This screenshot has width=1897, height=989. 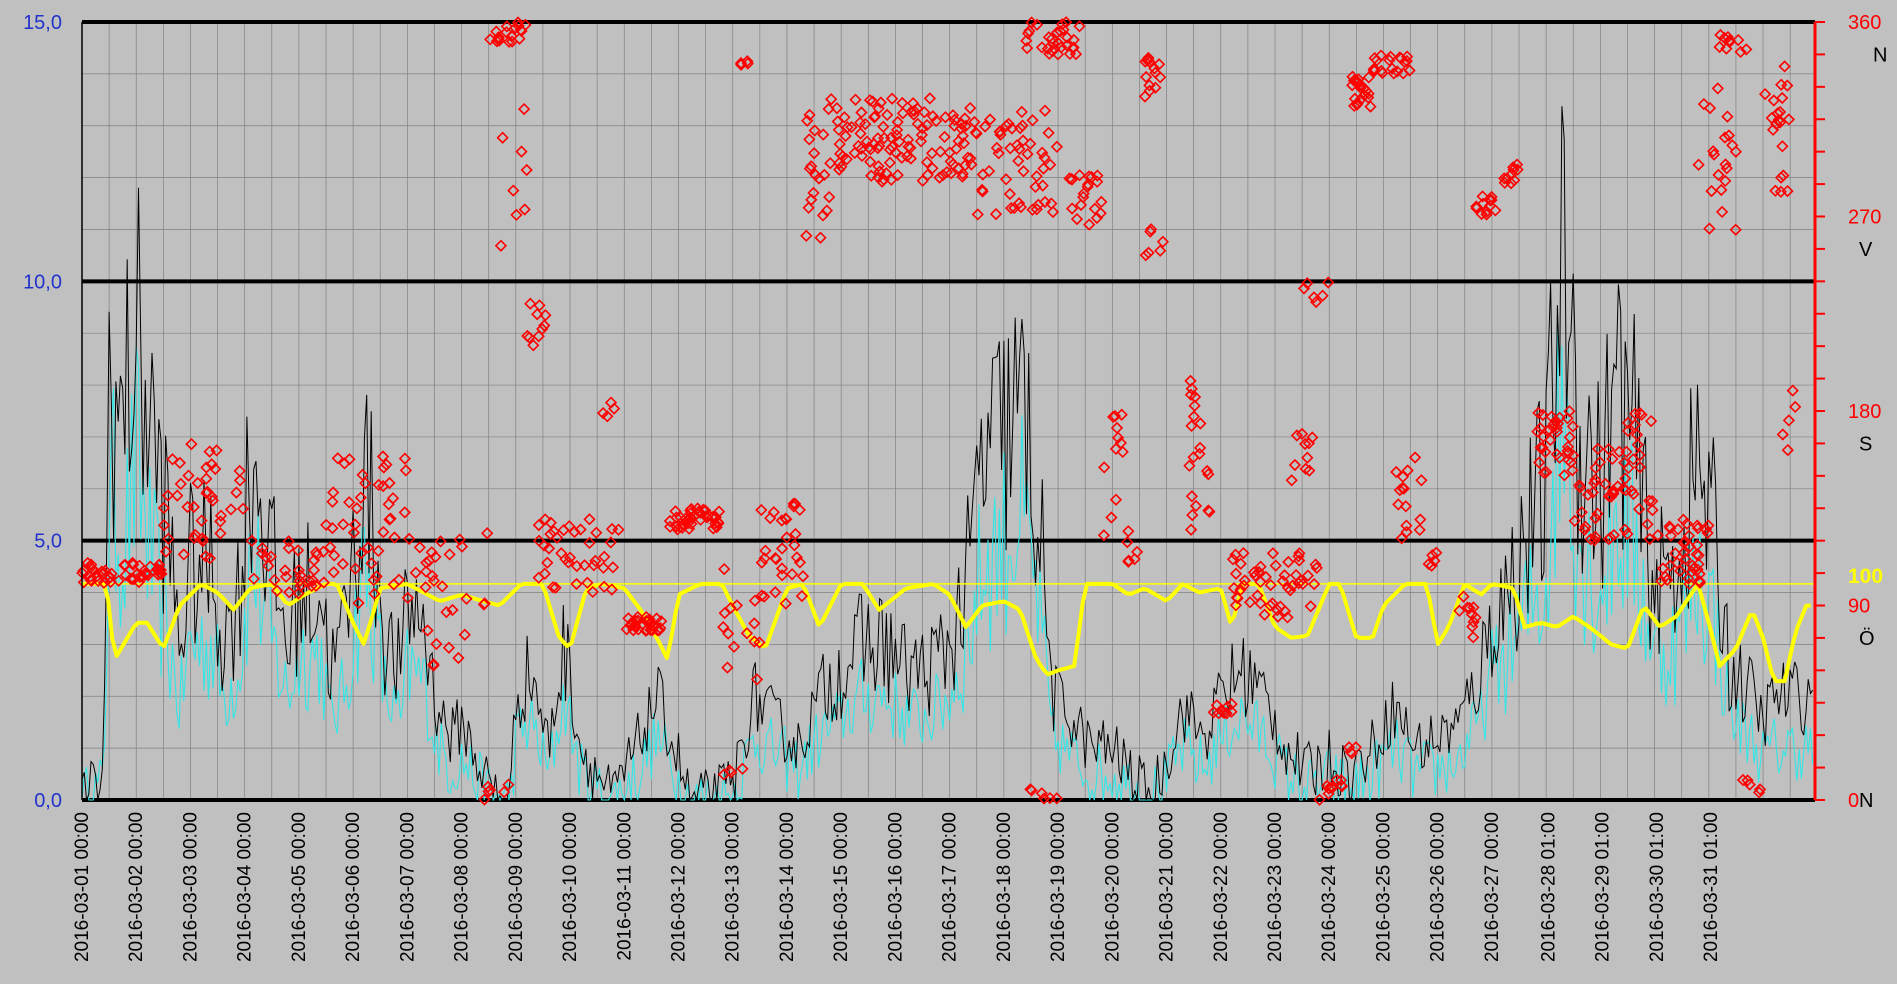 I want to click on compass-label: Ö, so click(x=1867, y=639).